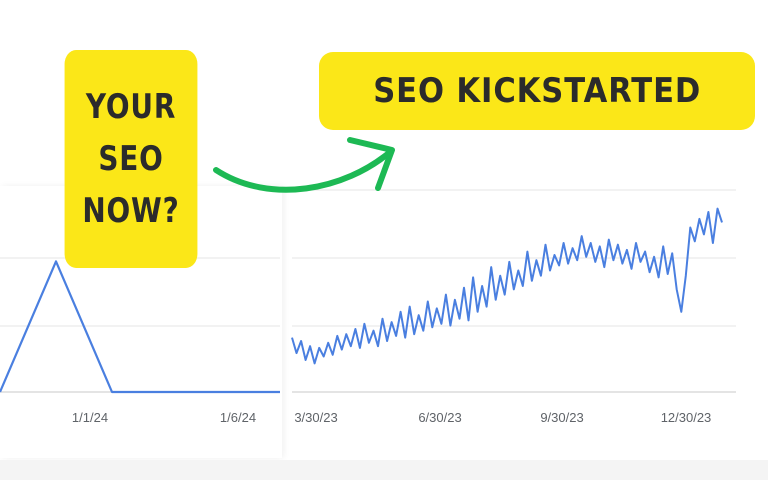 Image resolution: width=768 pixels, height=480 pixels. Describe the element at coordinates (561, 417) in the screenshot. I see `right-x-tick-2: 9/30/23` at that location.